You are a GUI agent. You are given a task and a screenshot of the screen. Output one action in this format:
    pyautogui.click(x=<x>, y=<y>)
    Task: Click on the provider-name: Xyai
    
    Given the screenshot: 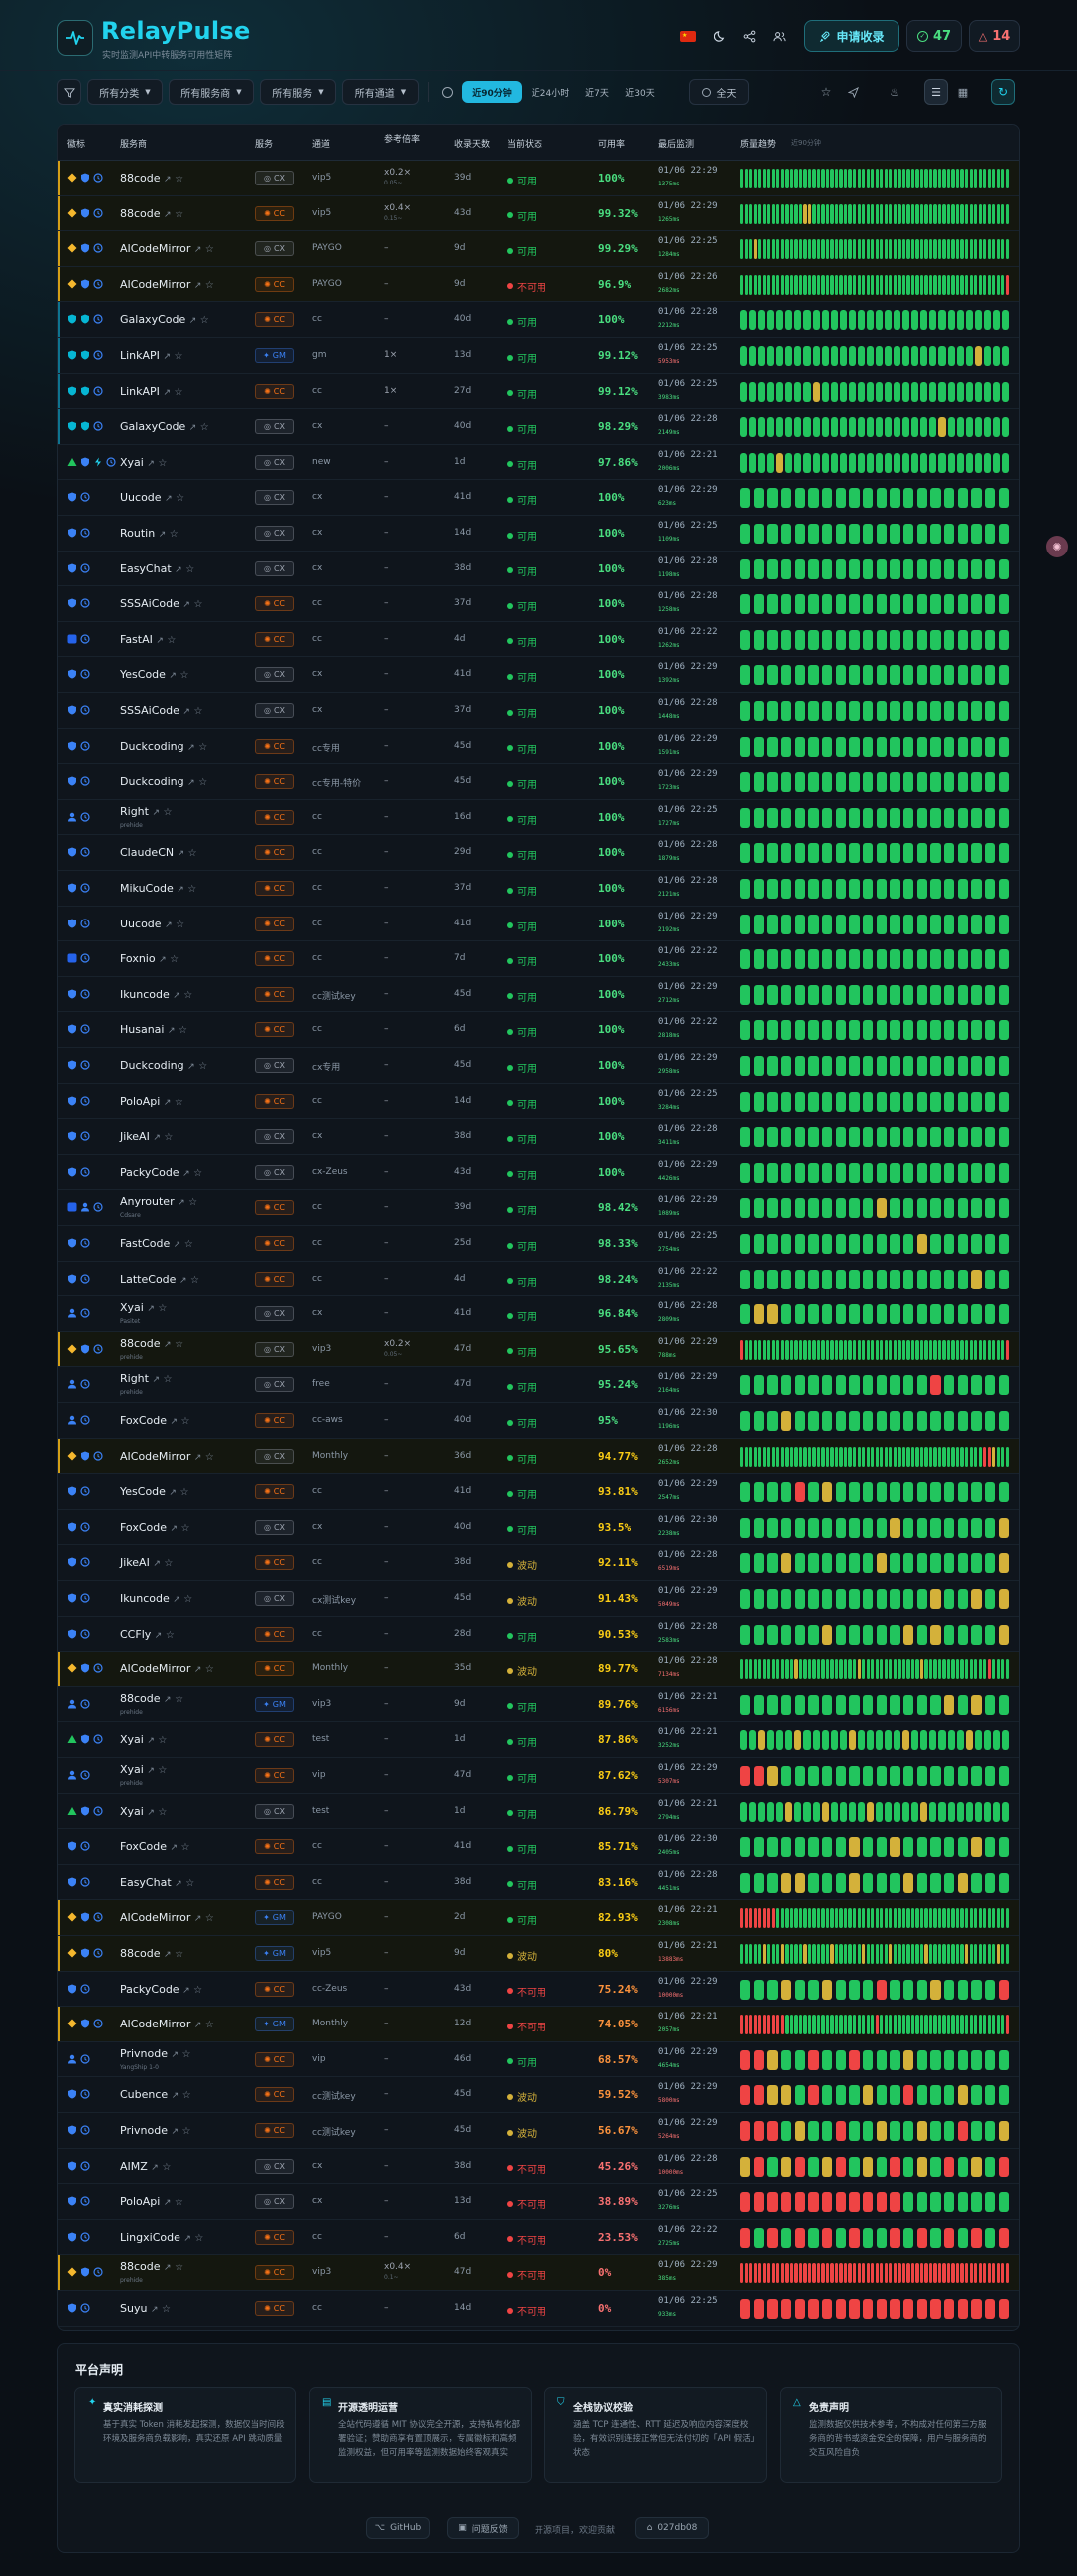 What is the action you would take?
    pyautogui.click(x=132, y=1740)
    